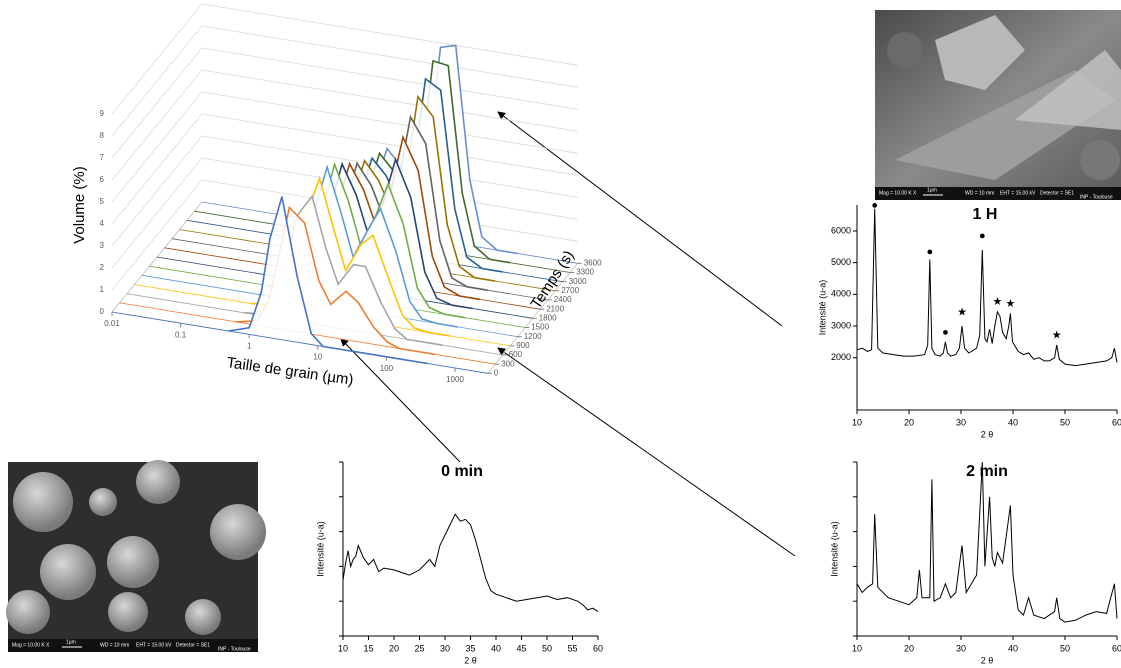 This screenshot has width=1121, height=668. Describe the element at coordinates (344, 59) in the screenshot. I see `grid-line` at that location.